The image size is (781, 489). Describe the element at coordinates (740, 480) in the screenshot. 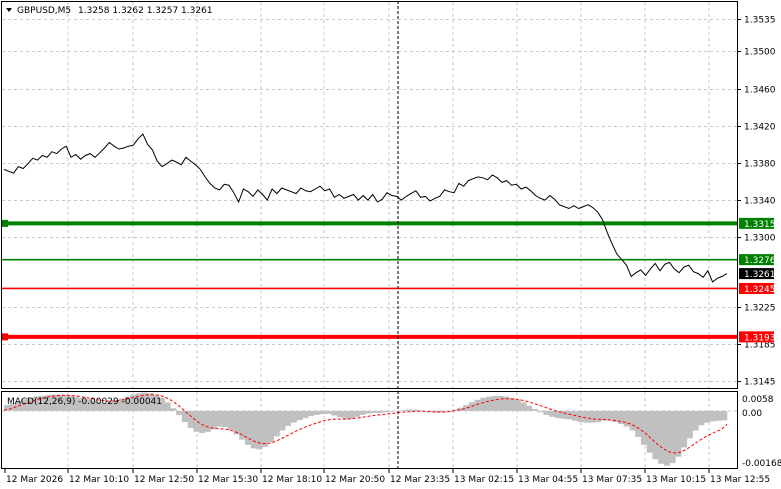

I see `time-tick-label: 13 Mar 12:55` at that location.